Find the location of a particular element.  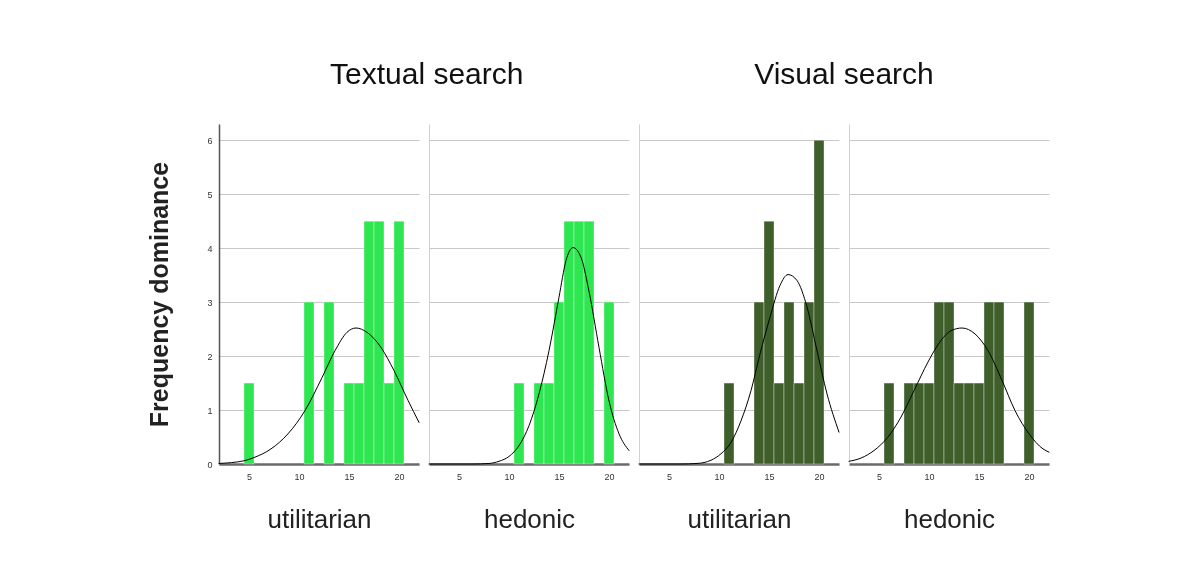

chart-title: Textual search is located at coordinates (427, 73).